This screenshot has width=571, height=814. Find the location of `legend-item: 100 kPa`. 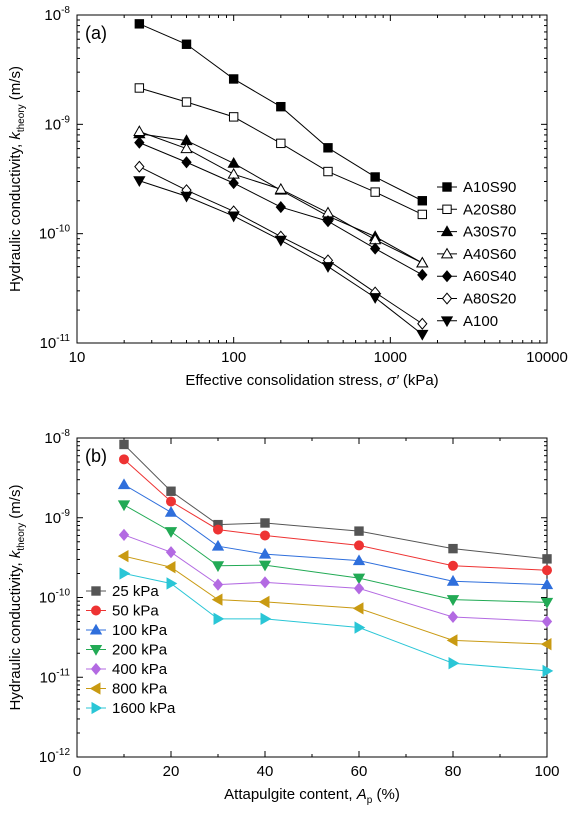

legend-item: 100 kPa is located at coordinates (127, 630).